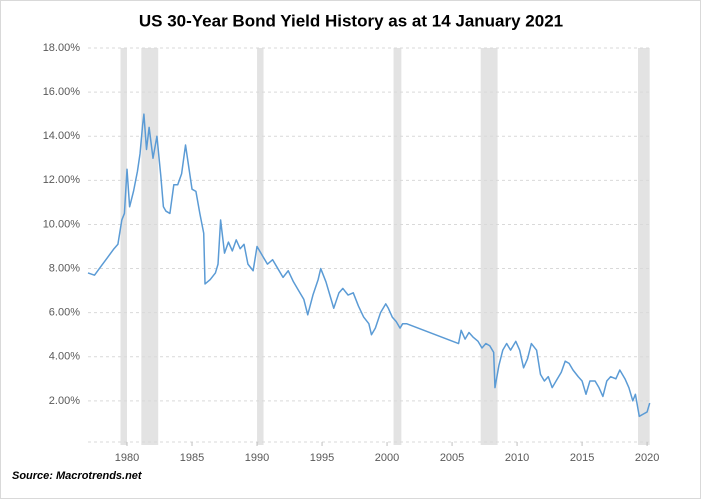  I want to click on y-tick-label: 2.00%, so click(64, 401).